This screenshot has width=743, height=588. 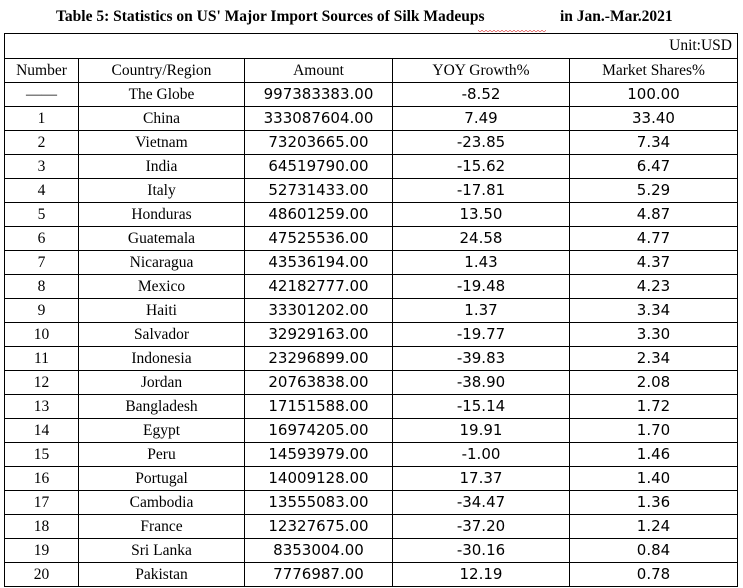 I want to click on cell-amount: 23296899.00, so click(x=318, y=358).